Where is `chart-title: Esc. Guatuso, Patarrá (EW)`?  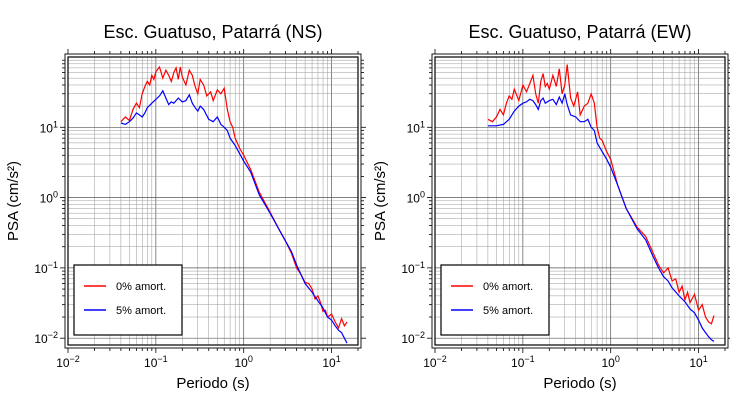
chart-title: Esc. Guatuso, Patarrá (EW) is located at coordinates (579, 32).